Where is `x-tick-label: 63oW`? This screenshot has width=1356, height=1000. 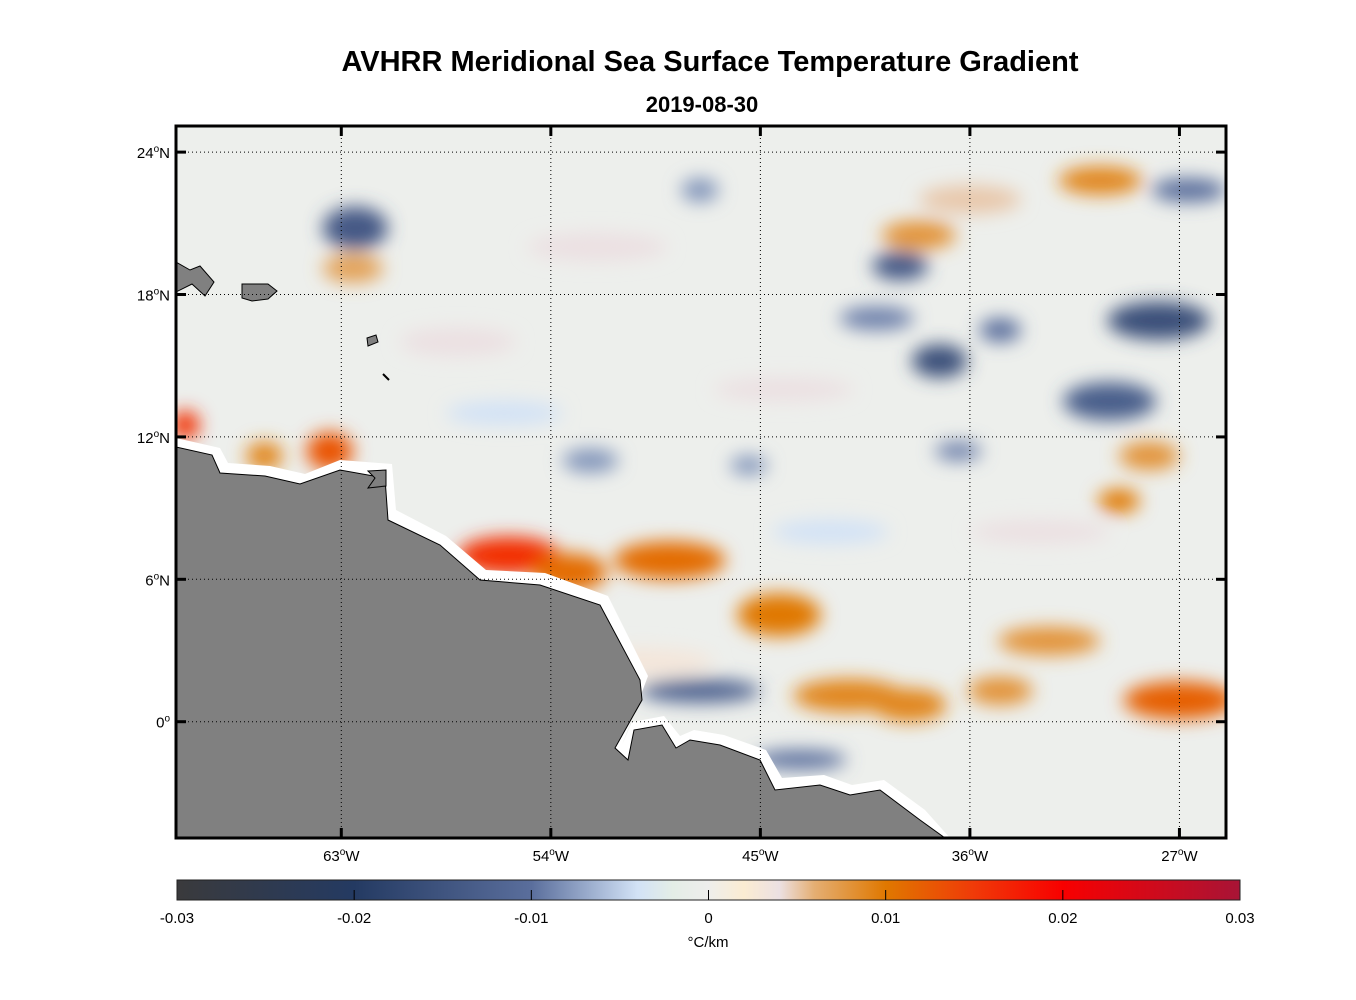 x-tick-label: 63oW is located at coordinates (341, 856).